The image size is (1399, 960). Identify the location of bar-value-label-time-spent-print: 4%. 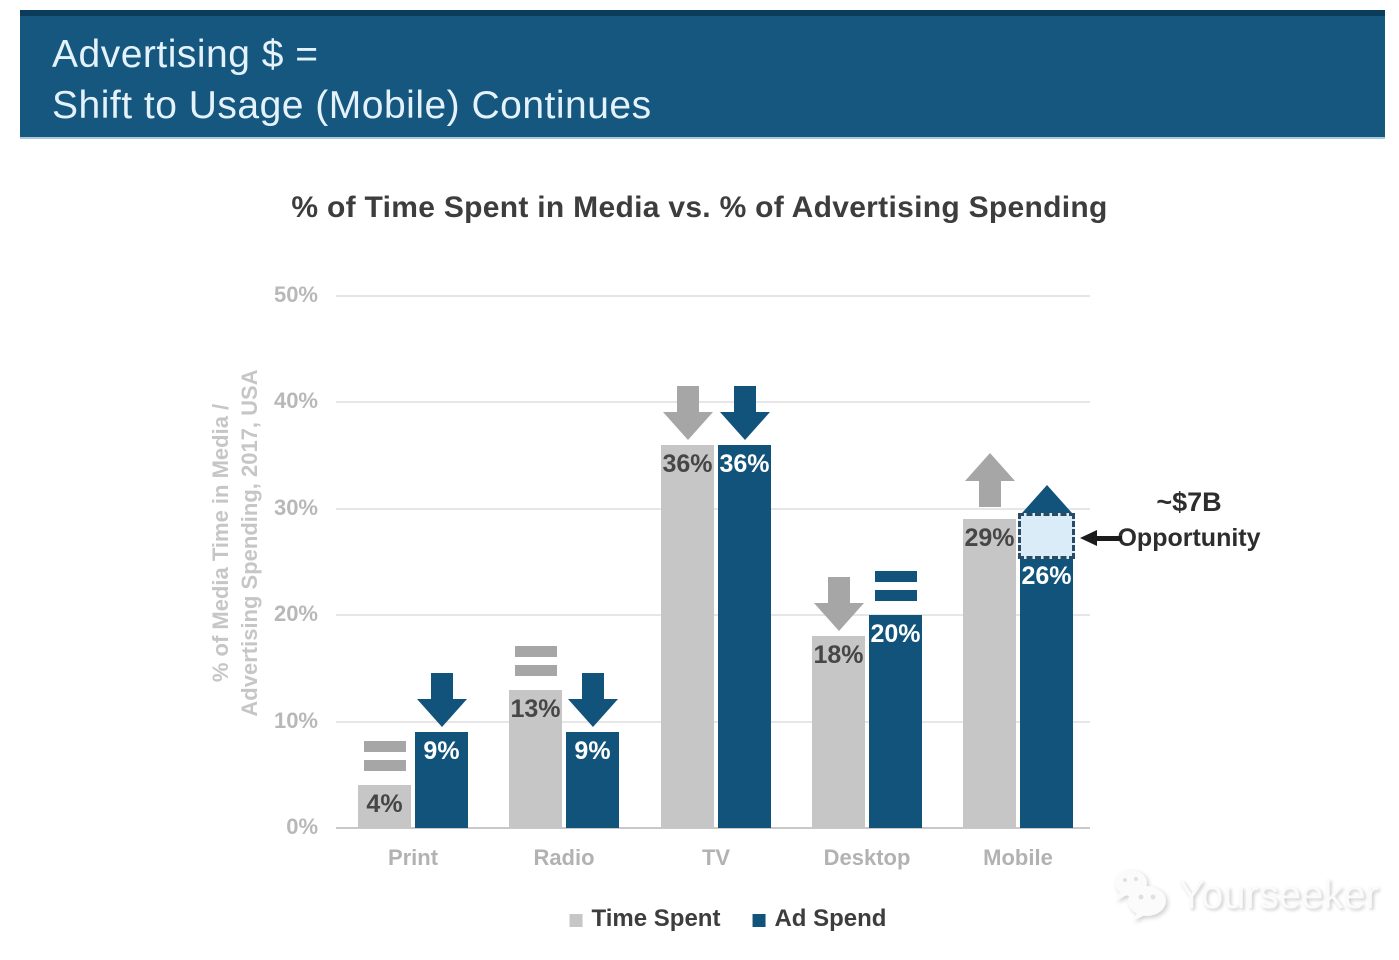
(384, 804).